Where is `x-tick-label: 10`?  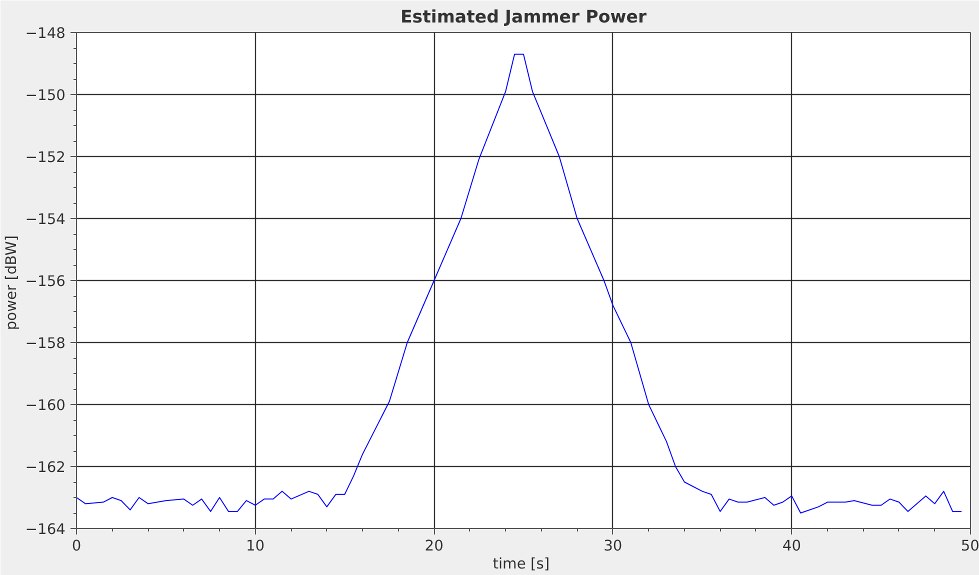
x-tick-label: 10 is located at coordinates (255, 546).